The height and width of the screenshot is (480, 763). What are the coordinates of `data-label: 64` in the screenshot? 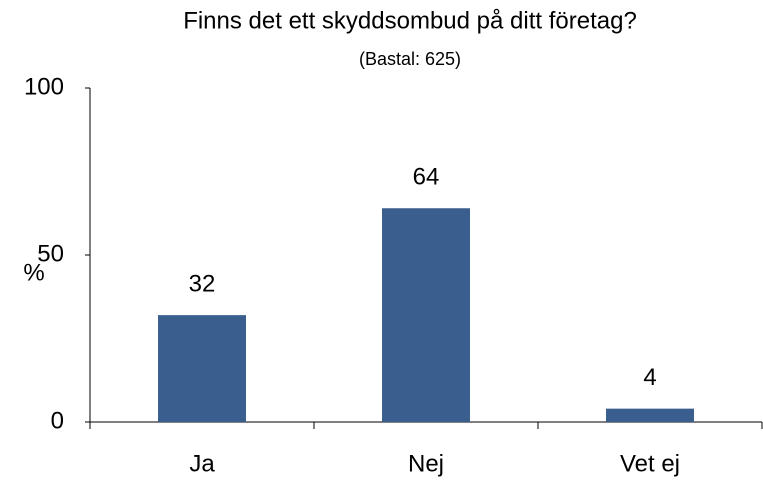 It's located at (426, 177).